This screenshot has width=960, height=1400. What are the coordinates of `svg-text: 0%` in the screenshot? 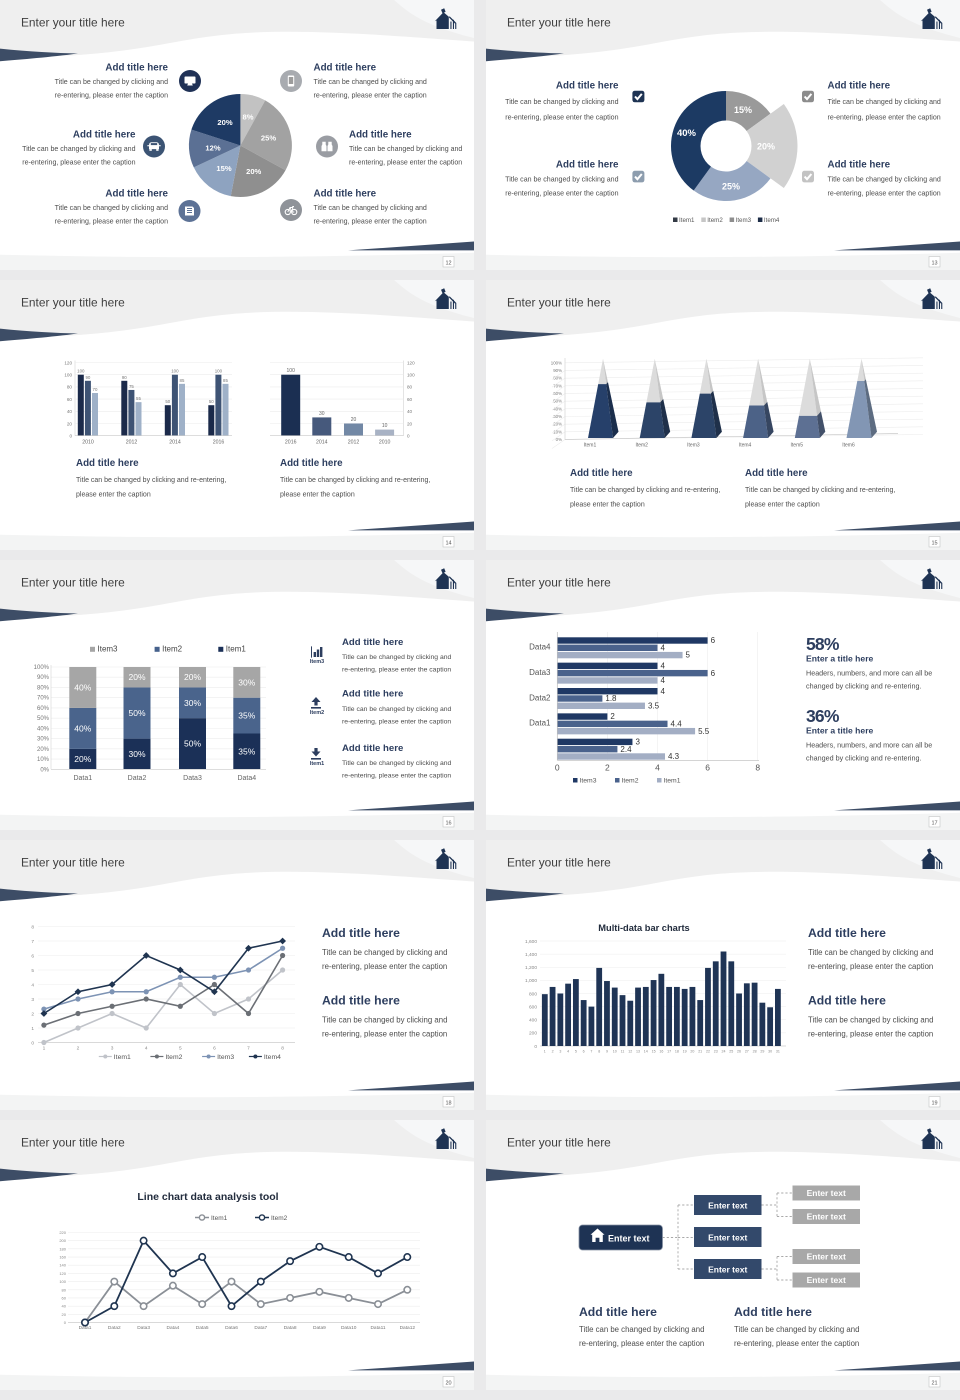 It's located at (44, 770).